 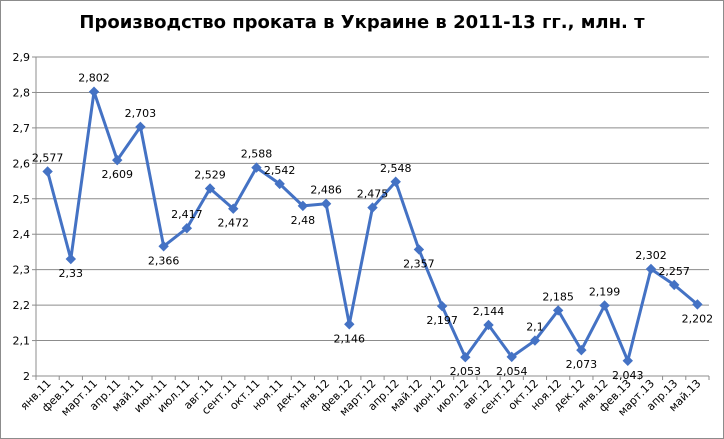 I want to click on data-label: 2,802, so click(x=94, y=78).